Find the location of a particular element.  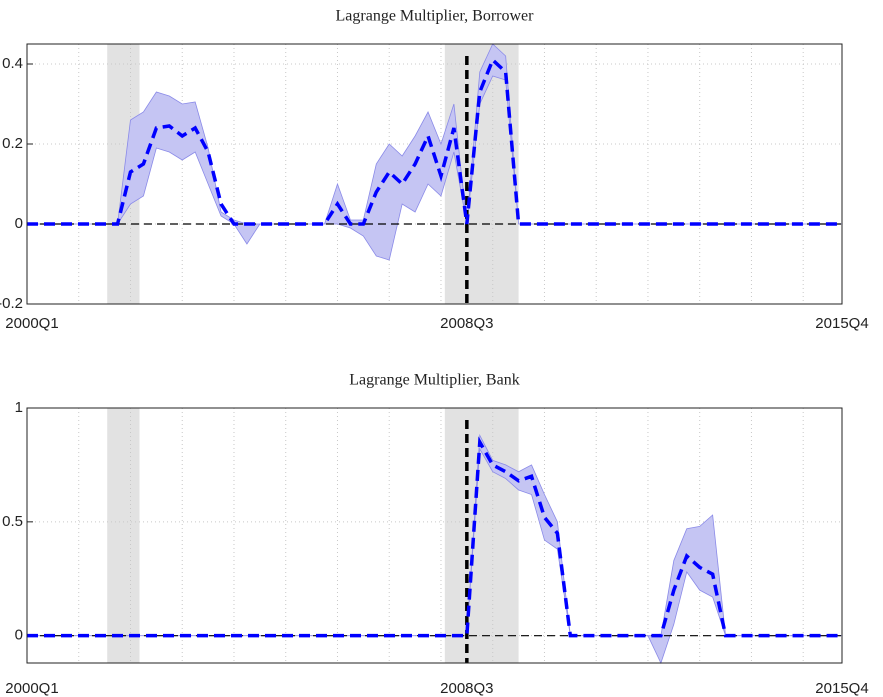

y-tick-label: 0.2 is located at coordinates (12, 143).